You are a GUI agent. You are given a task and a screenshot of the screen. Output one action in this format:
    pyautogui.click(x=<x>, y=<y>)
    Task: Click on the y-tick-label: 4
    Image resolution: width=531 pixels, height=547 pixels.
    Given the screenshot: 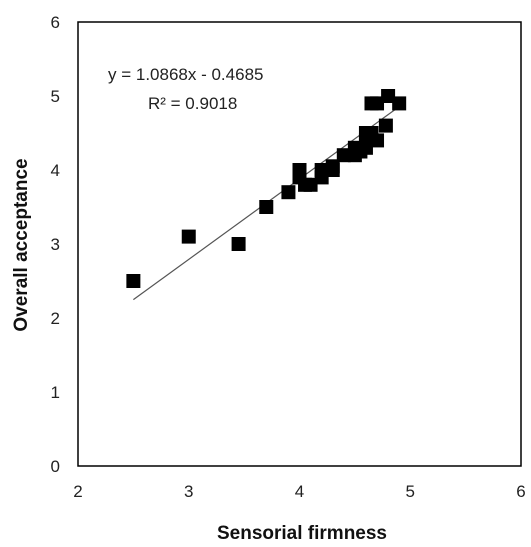 What is the action you would take?
    pyautogui.click(x=55, y=170)
    